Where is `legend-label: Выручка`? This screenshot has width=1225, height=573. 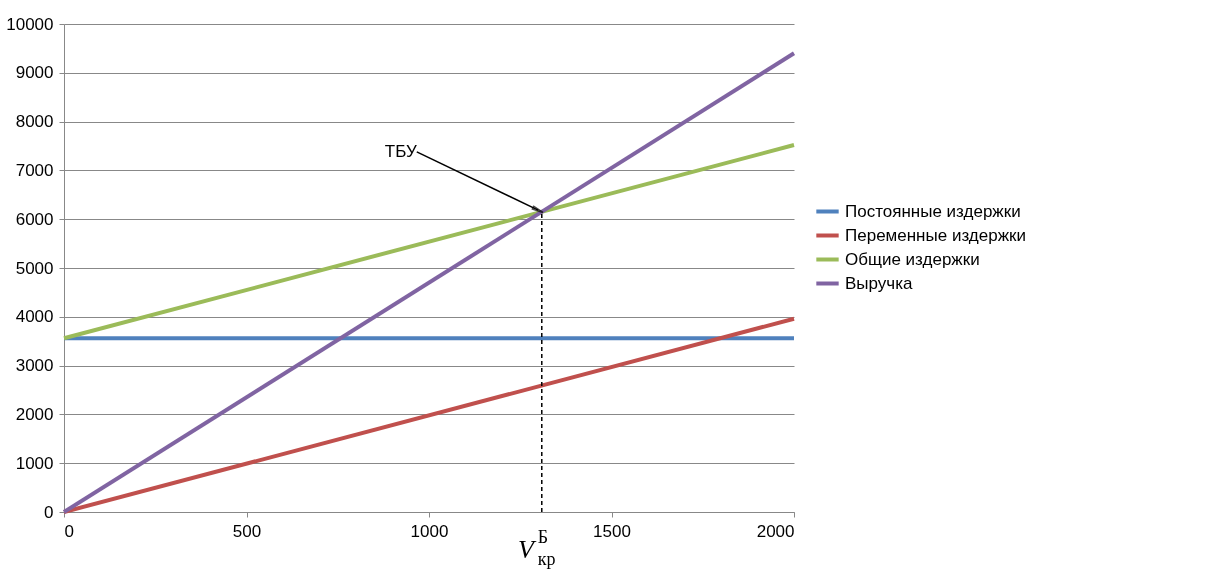
legend-label: Выручка is located at coordinates (879, 283).